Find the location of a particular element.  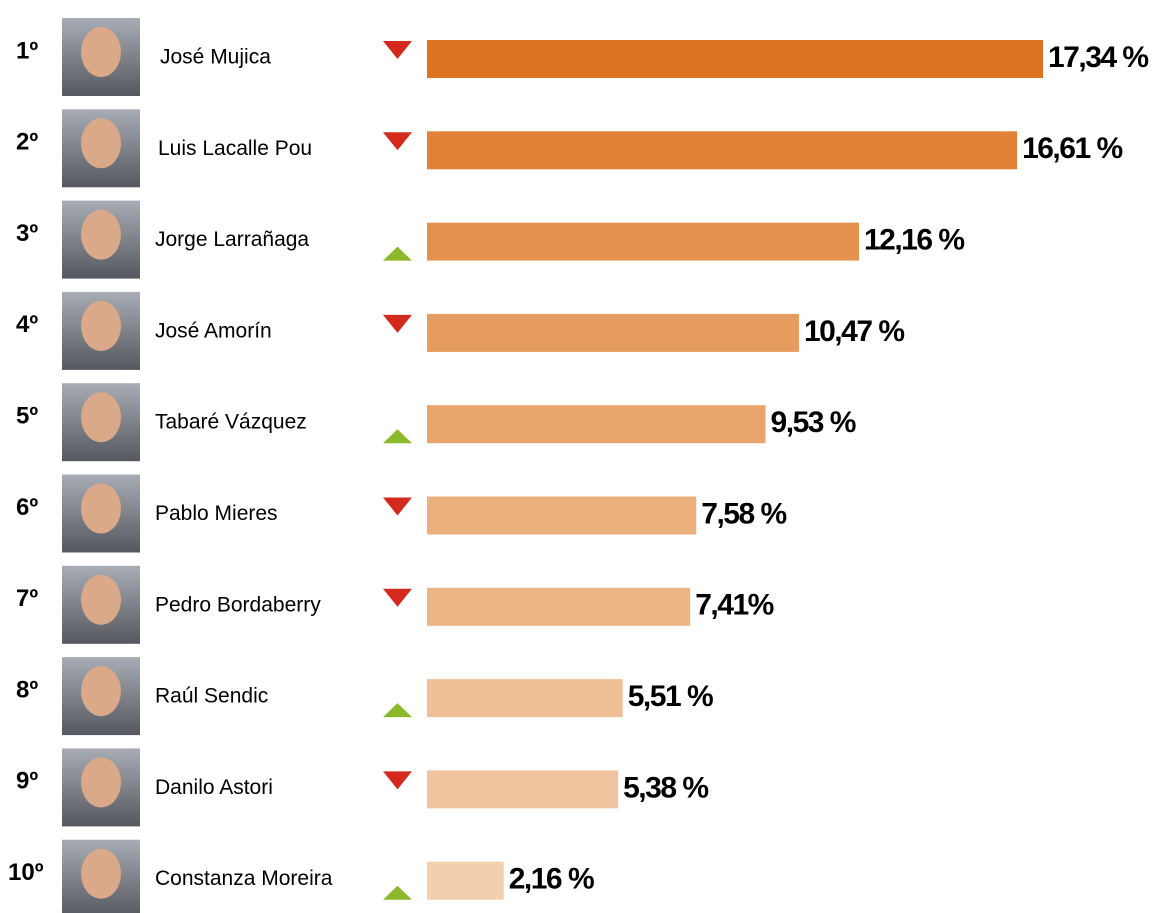

rank: 6º is located at coordinates (27, 507).